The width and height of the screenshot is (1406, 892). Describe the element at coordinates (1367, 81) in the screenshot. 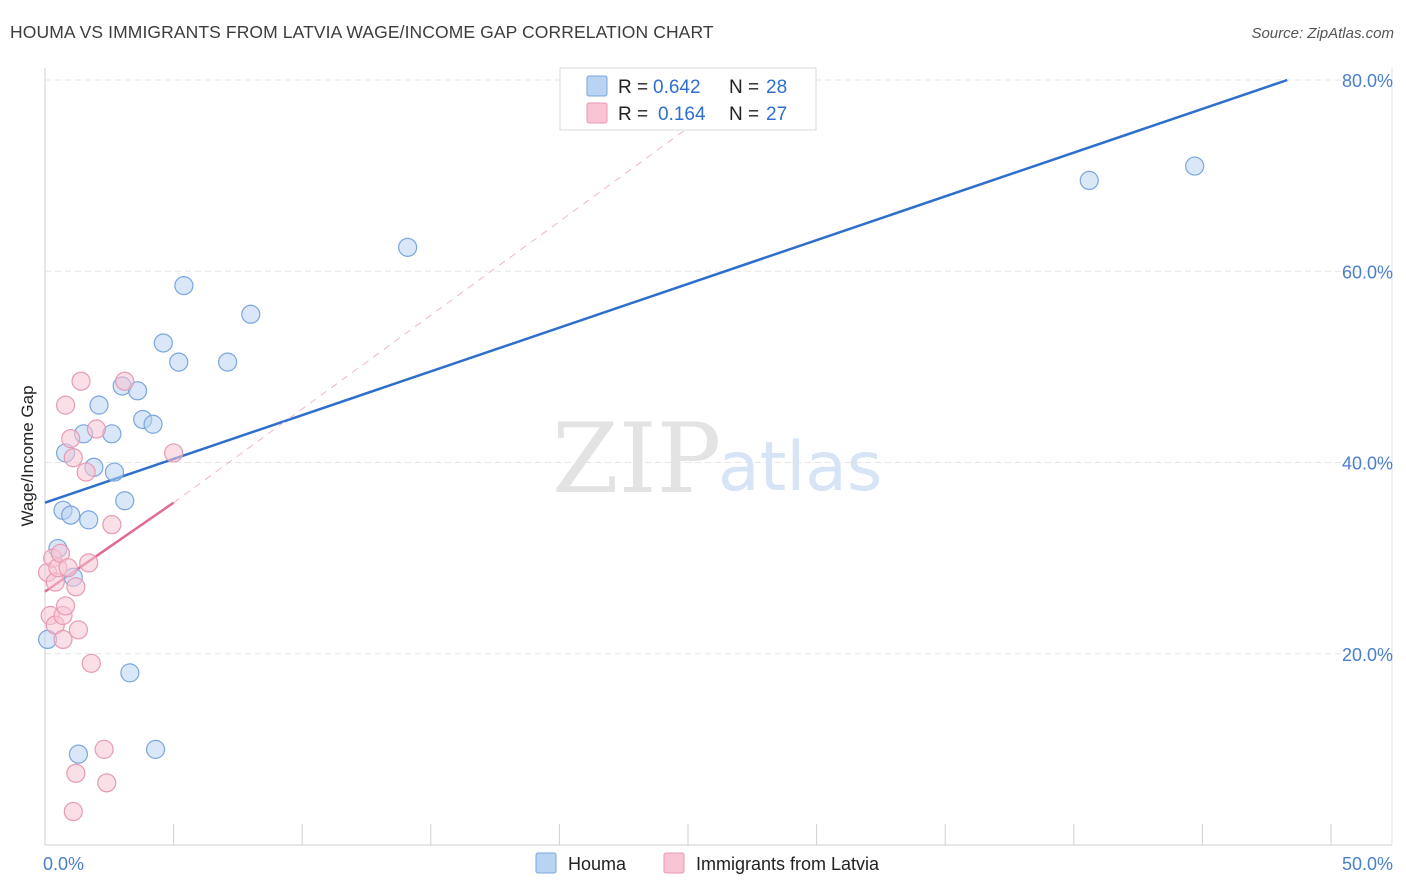

I see `y-tick-label: 80.0%` at that location.